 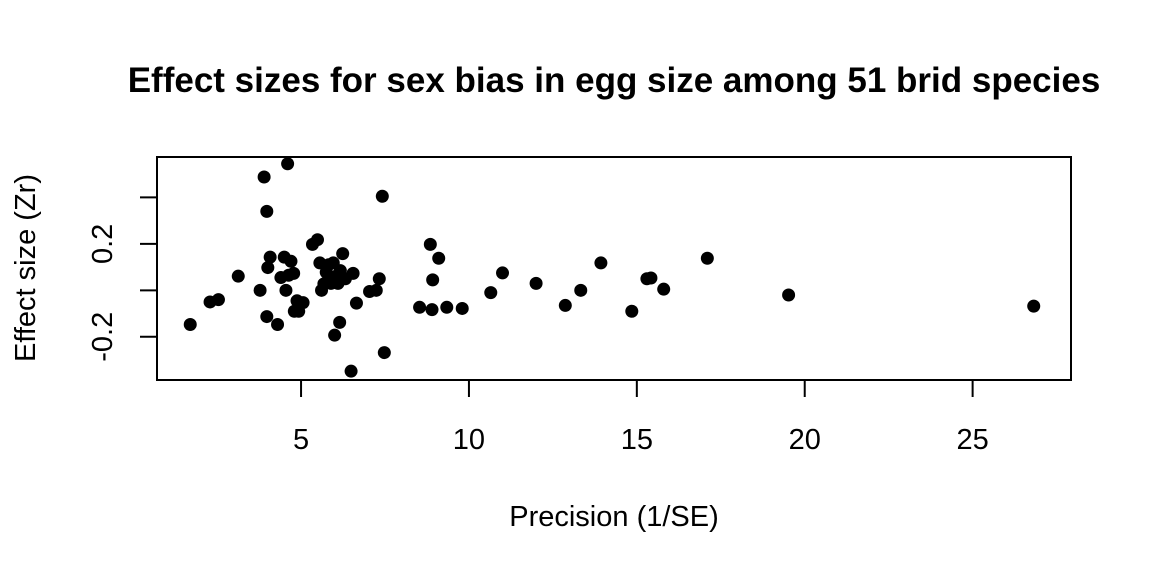 I want to click on x-tick-label: 10, so click(x=469, y=440).